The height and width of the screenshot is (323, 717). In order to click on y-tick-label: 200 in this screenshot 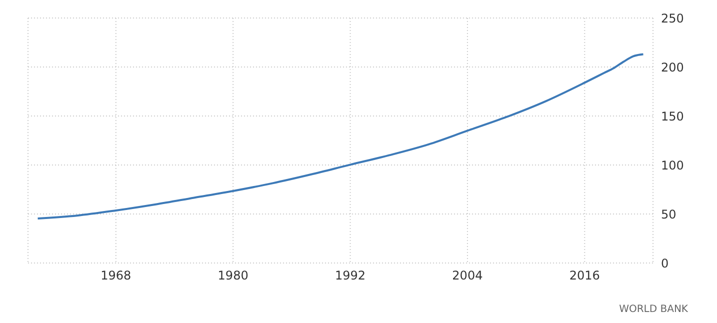, I will do `click(672, 67)`.